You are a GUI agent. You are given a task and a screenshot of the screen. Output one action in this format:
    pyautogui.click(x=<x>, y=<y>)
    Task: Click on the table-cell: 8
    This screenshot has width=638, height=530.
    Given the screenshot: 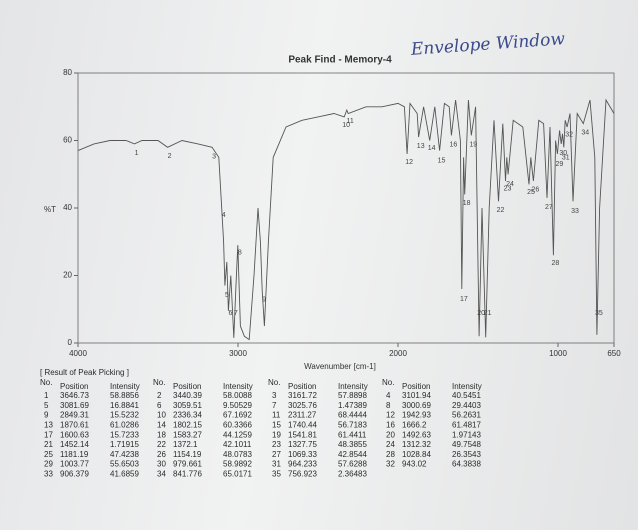 What is the action you would take?
    pyautogui.click(x=388, y=405)
    